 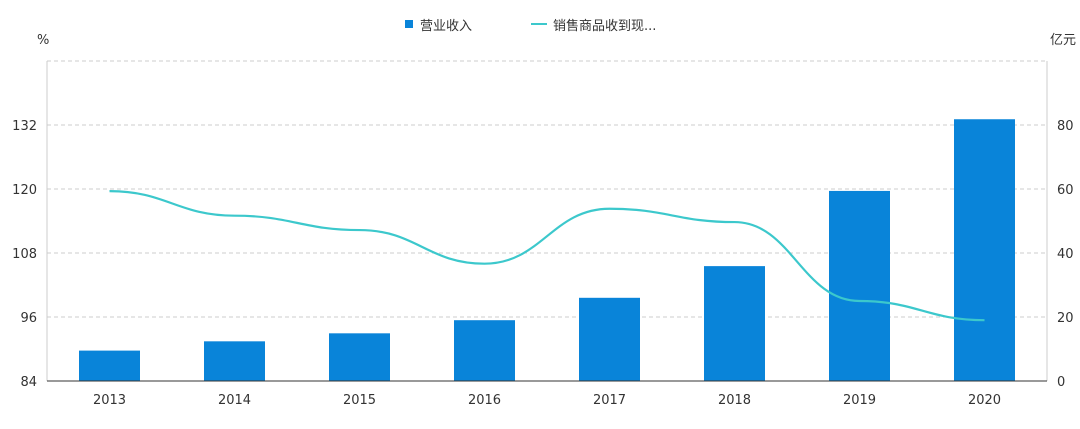 What do you see at coordinates (859, 400) in the screenshot?
I see `x-axis-tick-label: 2019` at bounding box center [859, 400].